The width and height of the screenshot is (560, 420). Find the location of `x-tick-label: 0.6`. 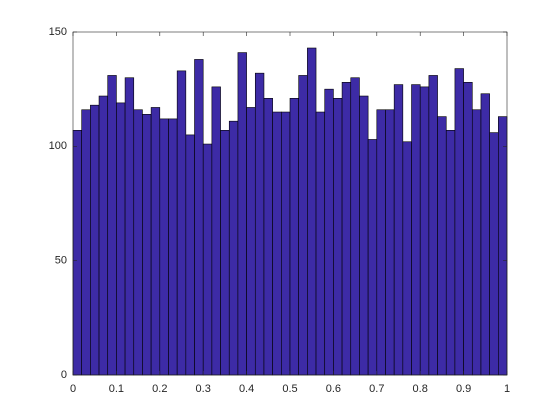

x-tick-label: 0.6 is located at coordinates (333, 389).